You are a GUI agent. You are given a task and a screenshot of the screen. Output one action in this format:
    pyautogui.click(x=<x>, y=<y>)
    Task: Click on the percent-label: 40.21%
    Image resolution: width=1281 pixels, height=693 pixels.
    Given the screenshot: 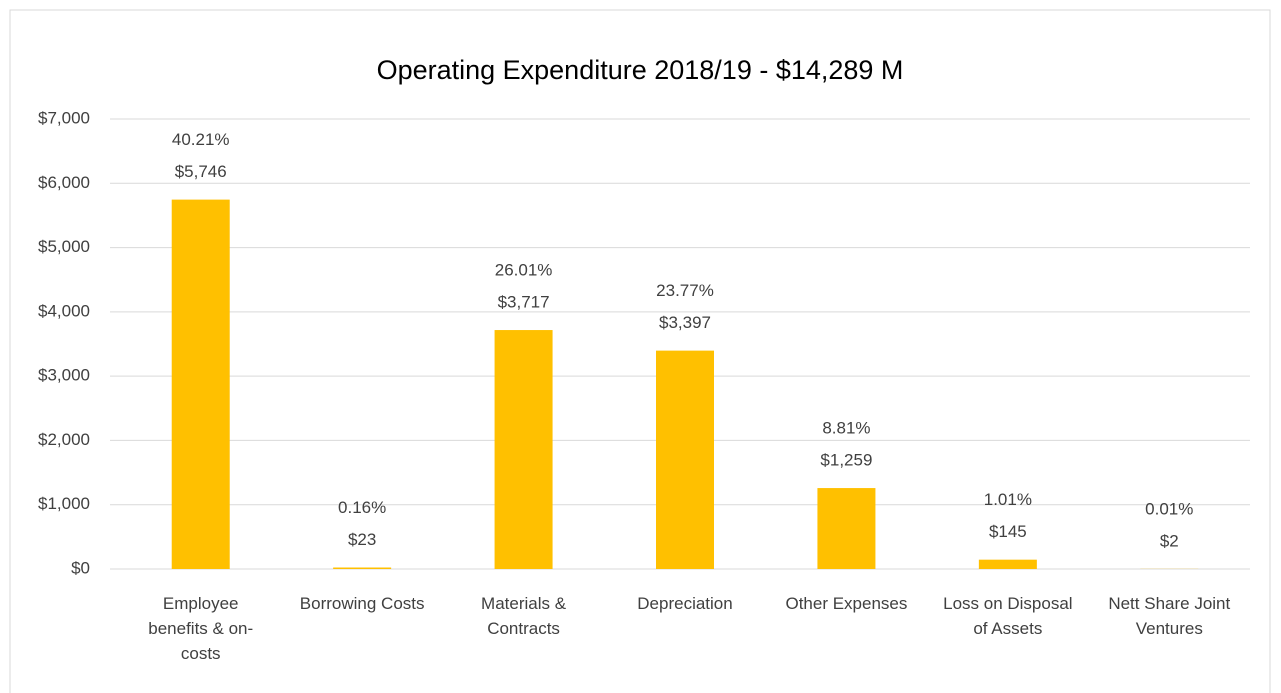 What is the action you would take?
    pyautogui.click(x=201, y=139)
    